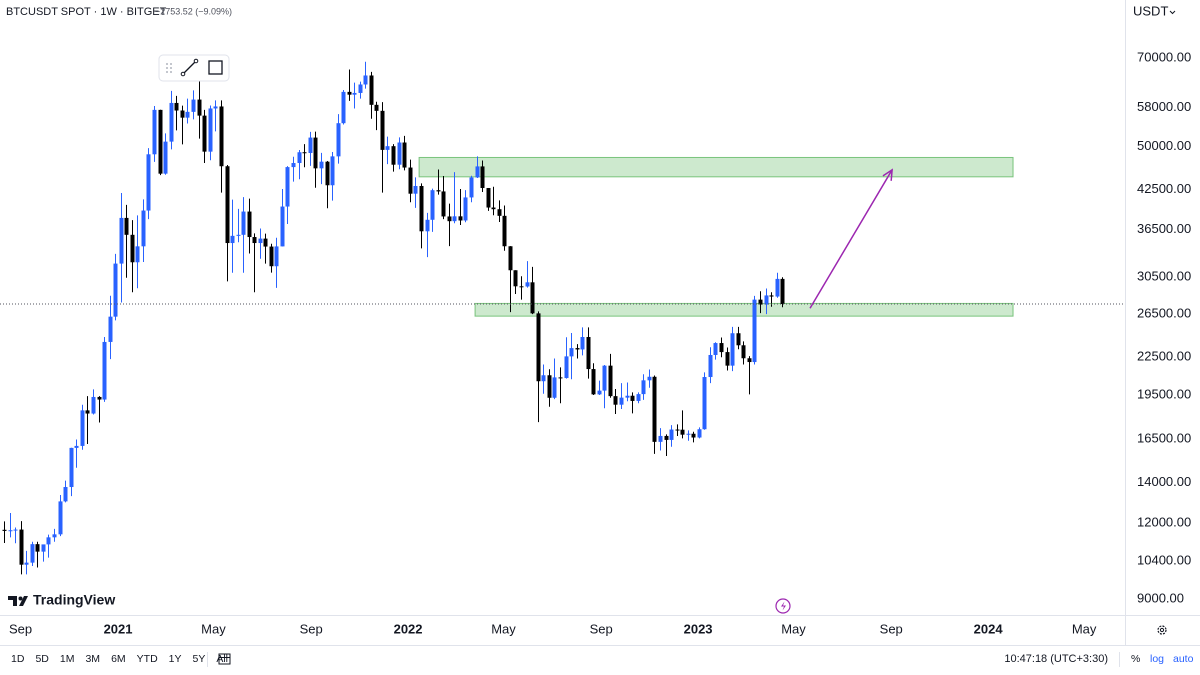 The height and width of the screenshot is (675, 1200). What do you see at coordinates (42, 659) in the screenshot?
I see `range-button: 5D` at bounding box center [42, 659].